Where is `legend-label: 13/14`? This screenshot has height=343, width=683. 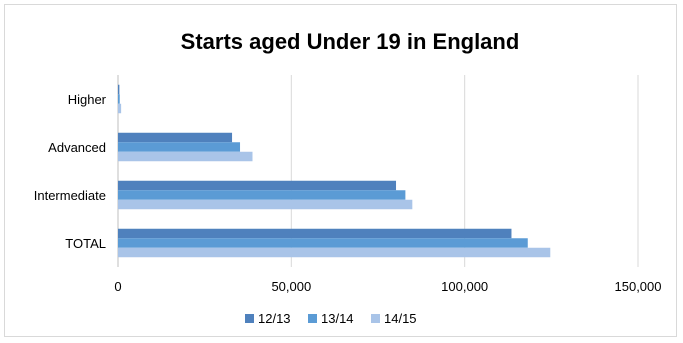
legend-label: 13/14 is located at coordinates (337, 318).